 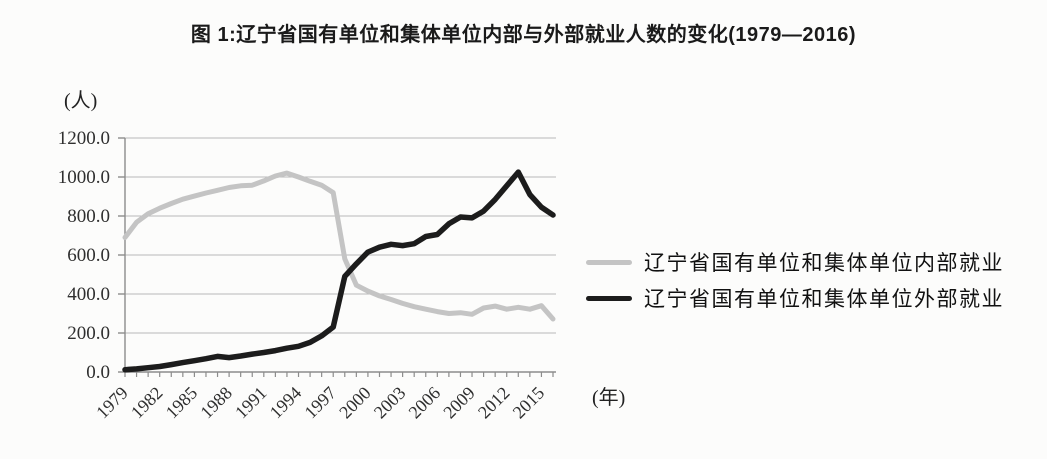 I want to click on x-tick-label: 1979, so click(x=112, y=403).